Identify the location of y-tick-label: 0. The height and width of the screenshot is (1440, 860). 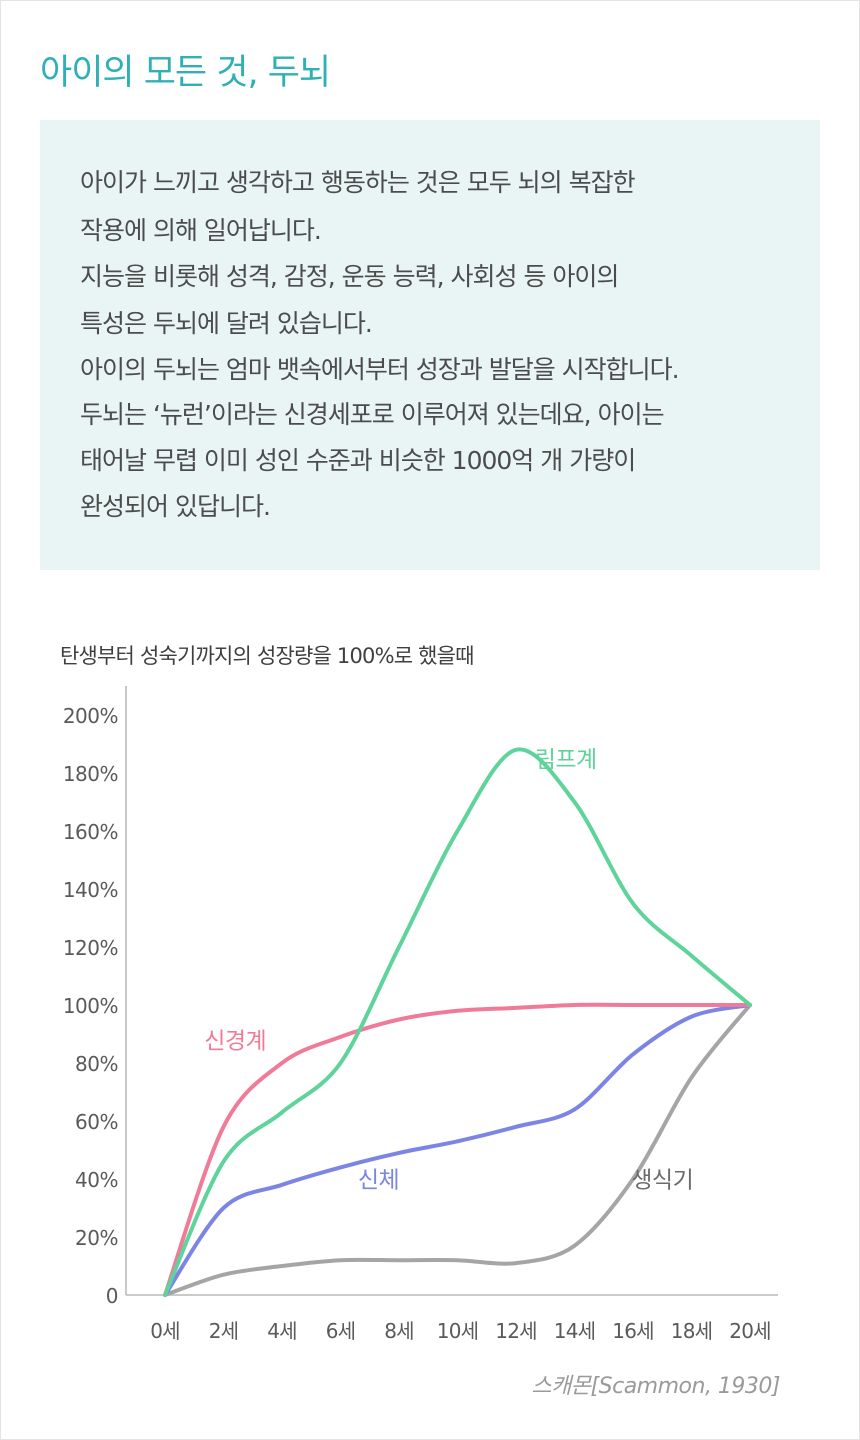
(112, 1296).